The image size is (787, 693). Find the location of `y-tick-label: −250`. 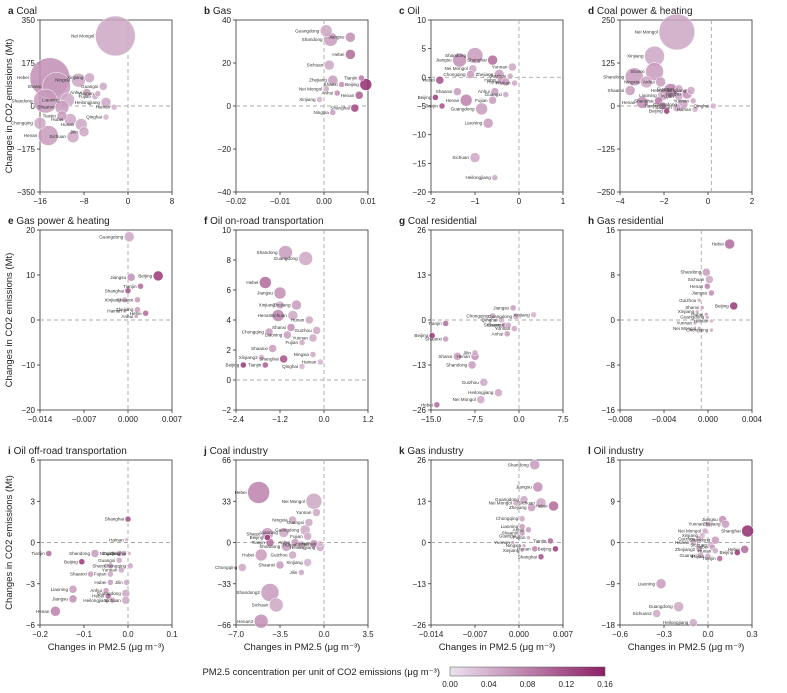

y-tick-label: −250 is located at coordinates (606, 192).